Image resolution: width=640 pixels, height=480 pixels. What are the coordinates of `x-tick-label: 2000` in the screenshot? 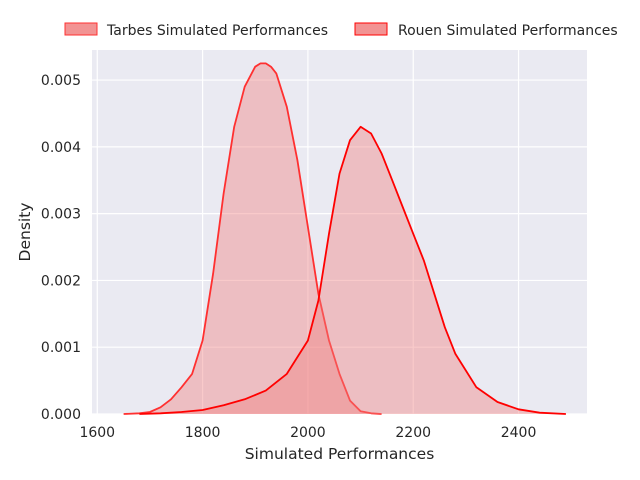 It's located at (308, 433).